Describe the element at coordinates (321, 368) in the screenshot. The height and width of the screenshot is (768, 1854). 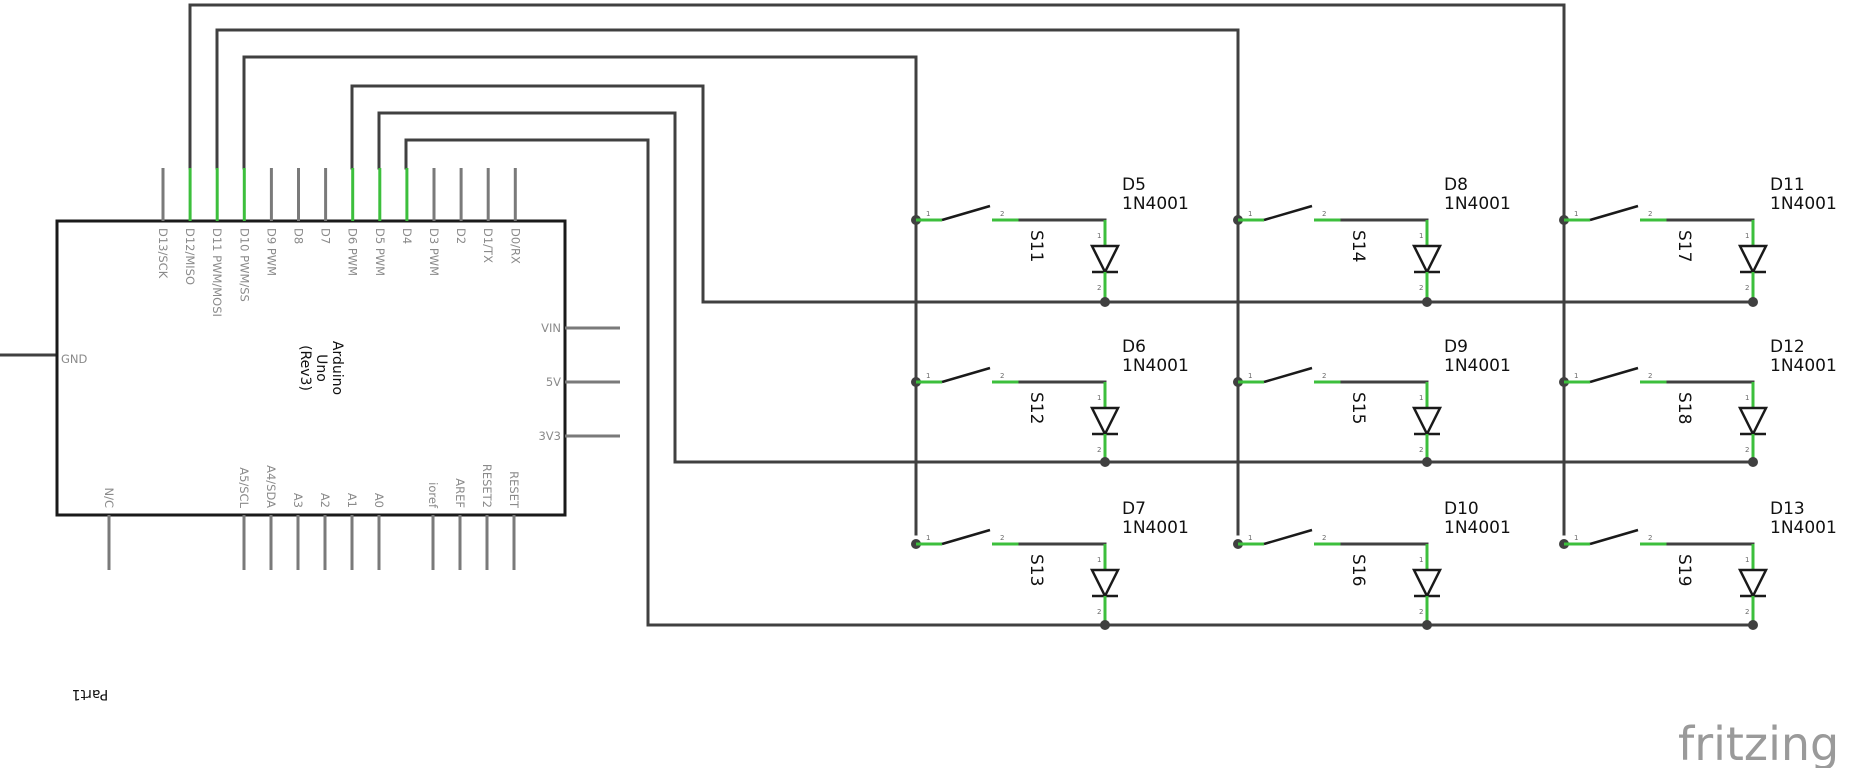
I see `arduino-title-line-2: Uno` at that location.